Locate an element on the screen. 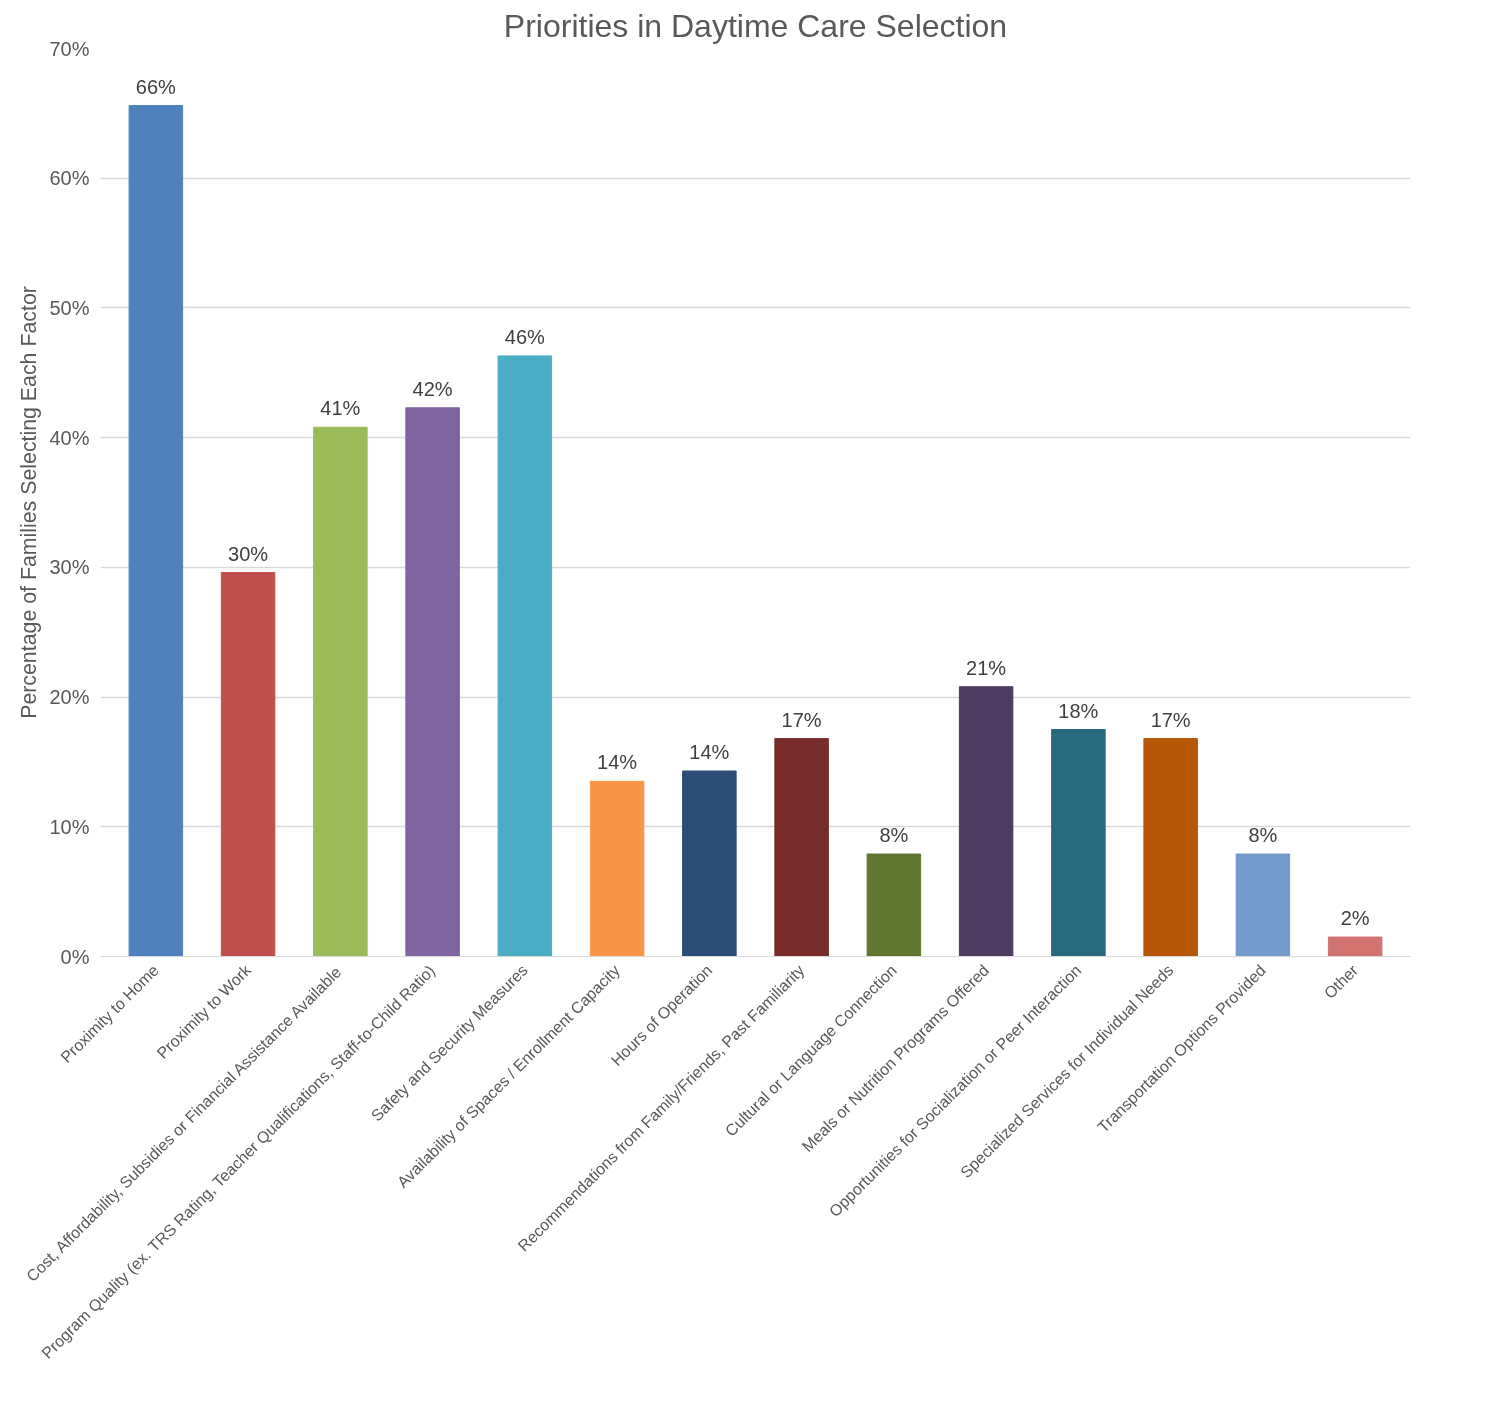 This screenshot has width=1512, height=1427. y-tick-label: 50% is located at coordinates (69, 307).